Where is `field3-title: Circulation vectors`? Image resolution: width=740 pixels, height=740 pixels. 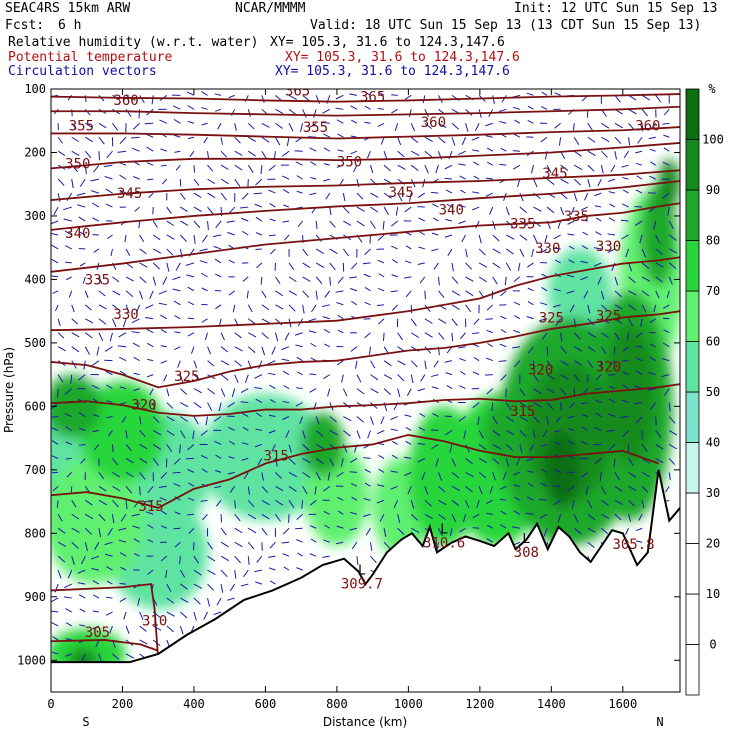
field3-title: Circulation vectors is located at coordinates (82, 71).